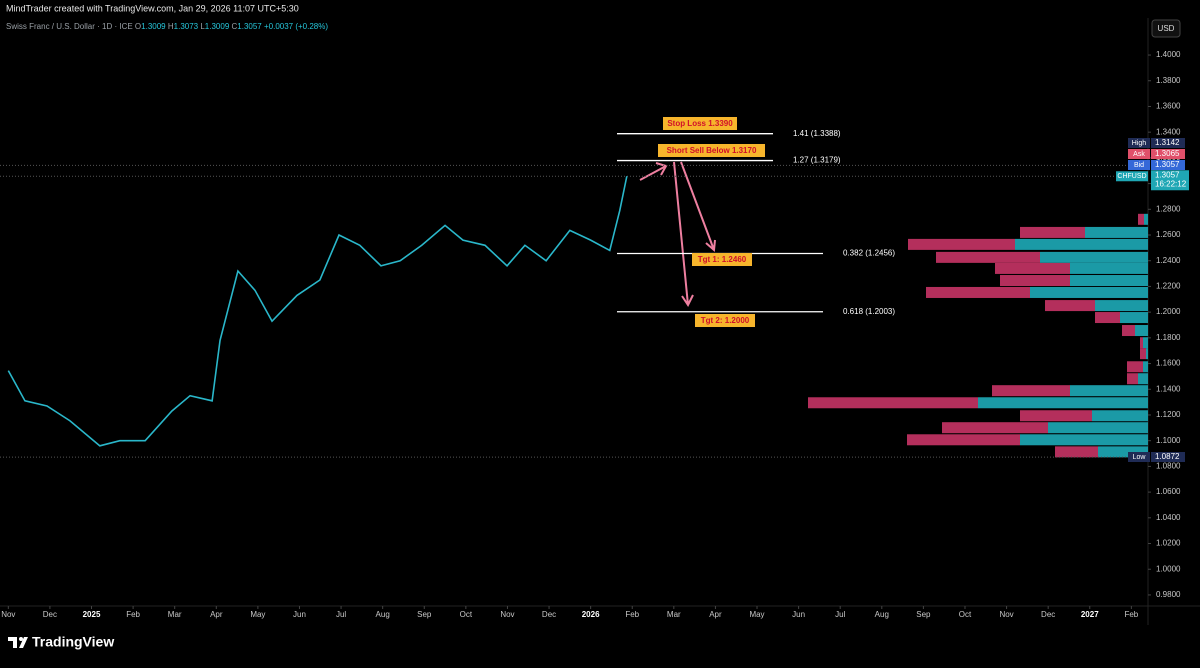 This screenshot has height=668, width=1200. What do you see at coordinates (1131, 614) in the screenshot?
I see `x-tick-label: Feb` at bounding box center [1131, 614].